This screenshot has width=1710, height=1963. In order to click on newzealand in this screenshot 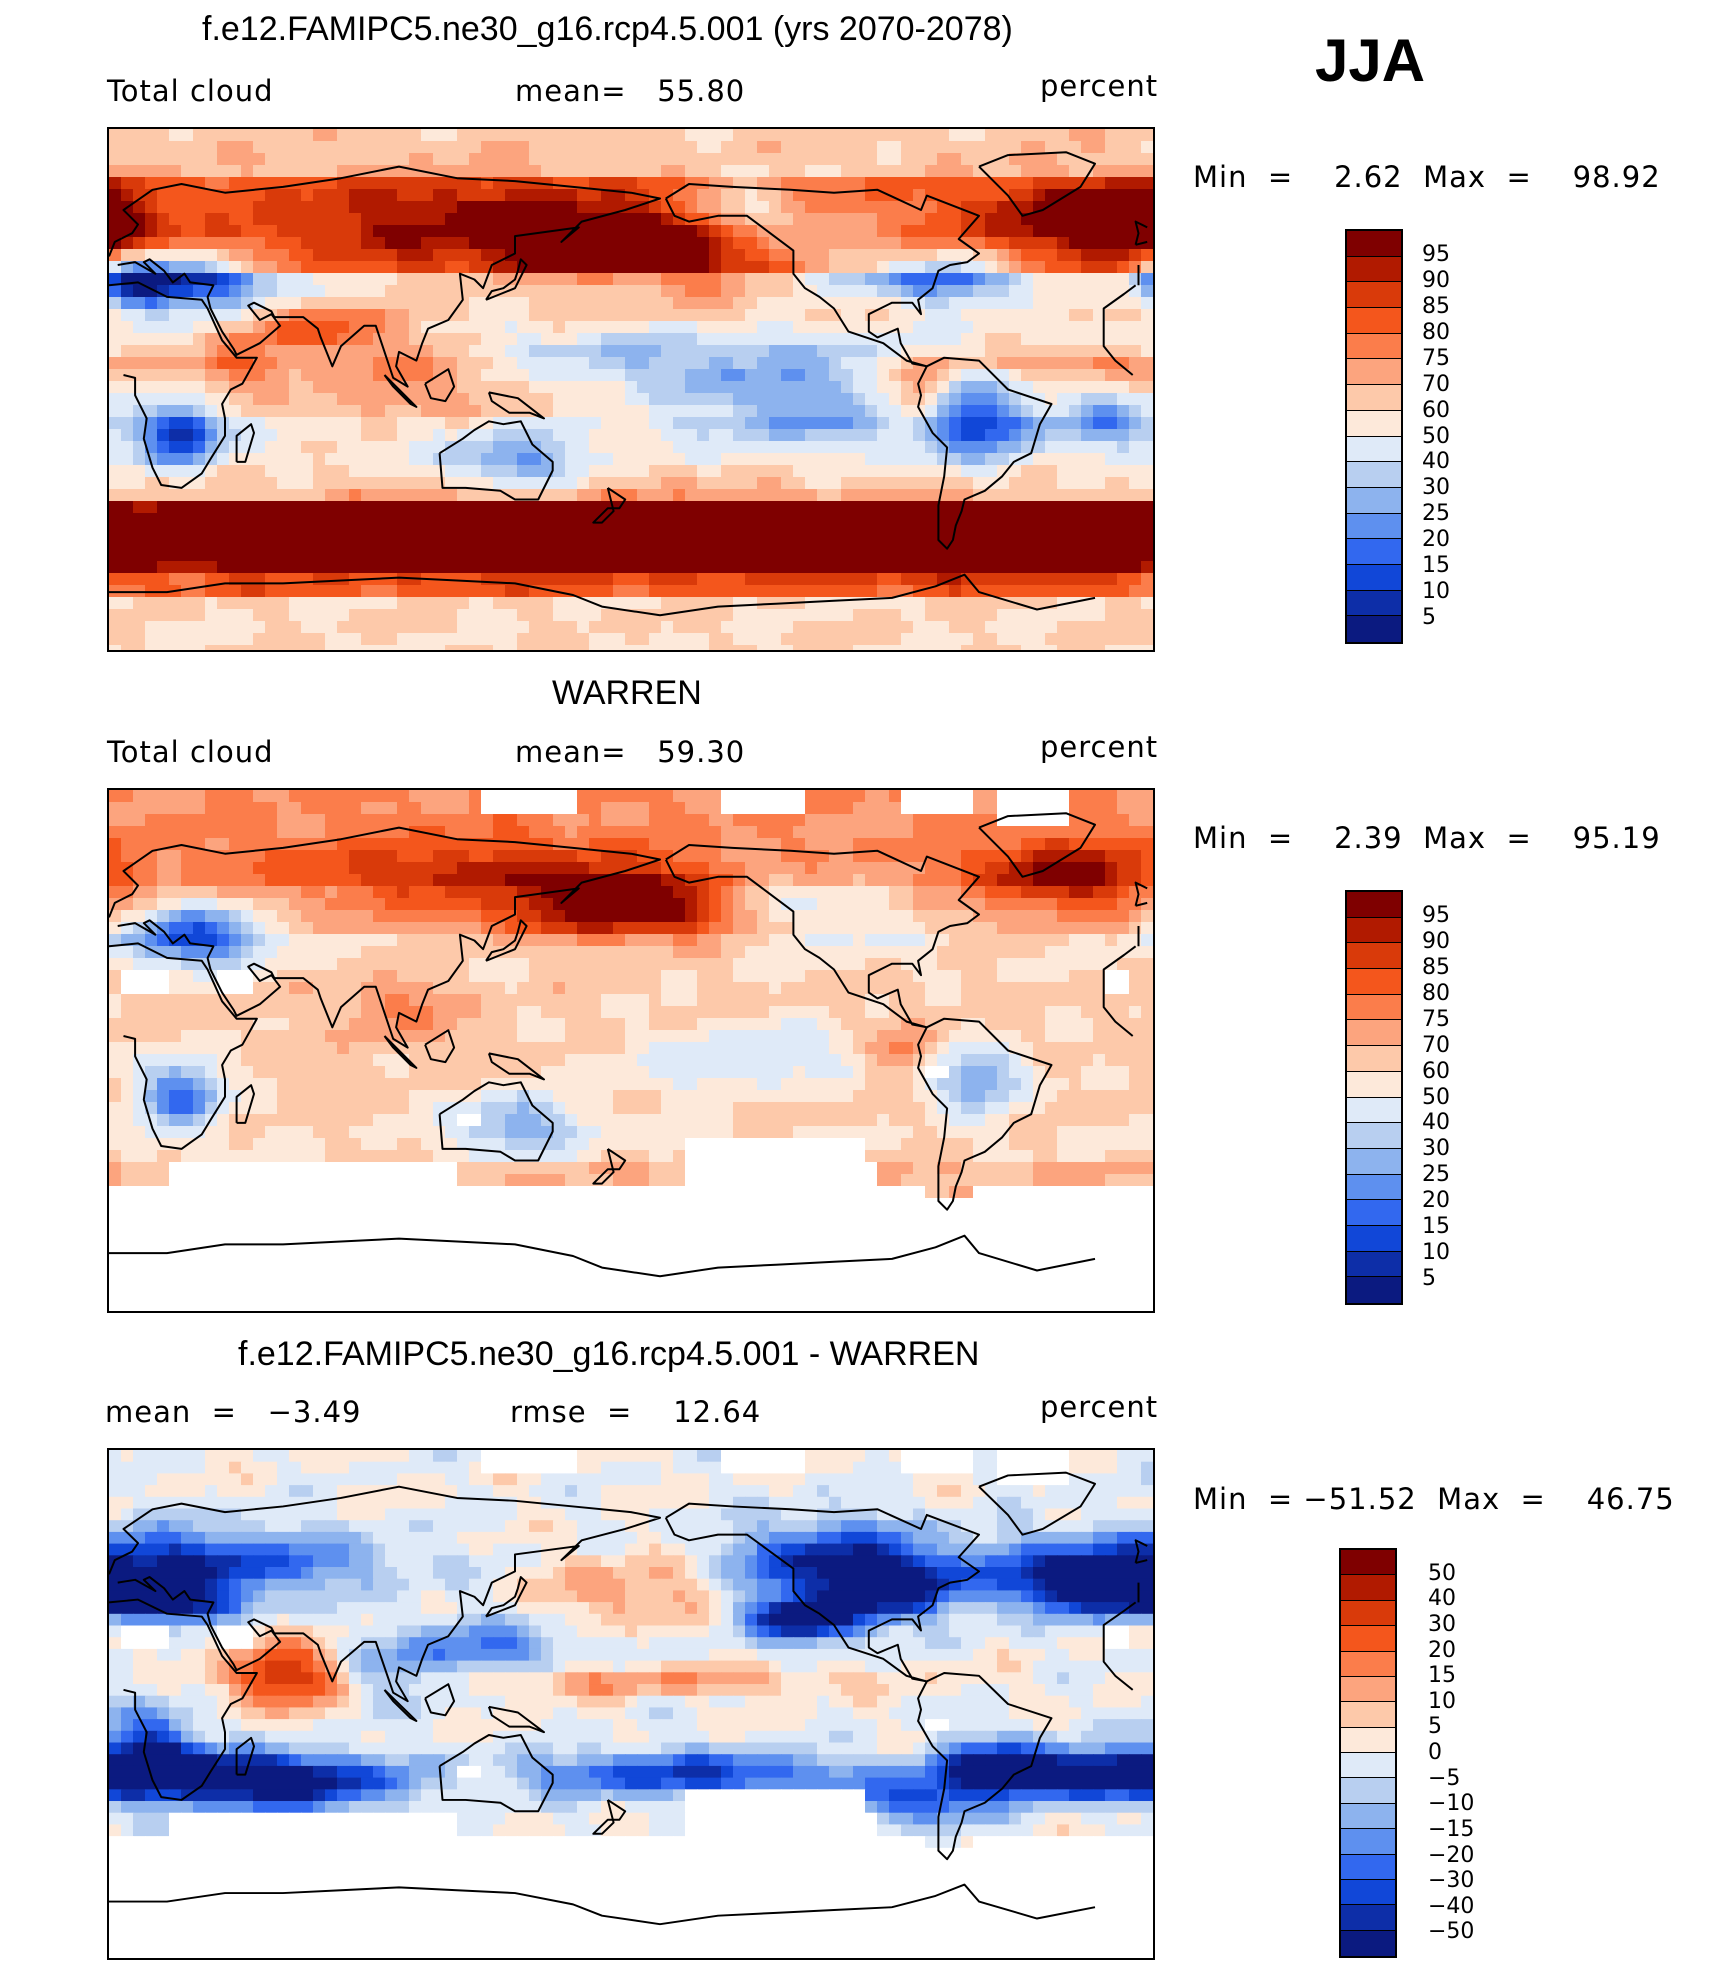, I will do `click(609, 505)`.